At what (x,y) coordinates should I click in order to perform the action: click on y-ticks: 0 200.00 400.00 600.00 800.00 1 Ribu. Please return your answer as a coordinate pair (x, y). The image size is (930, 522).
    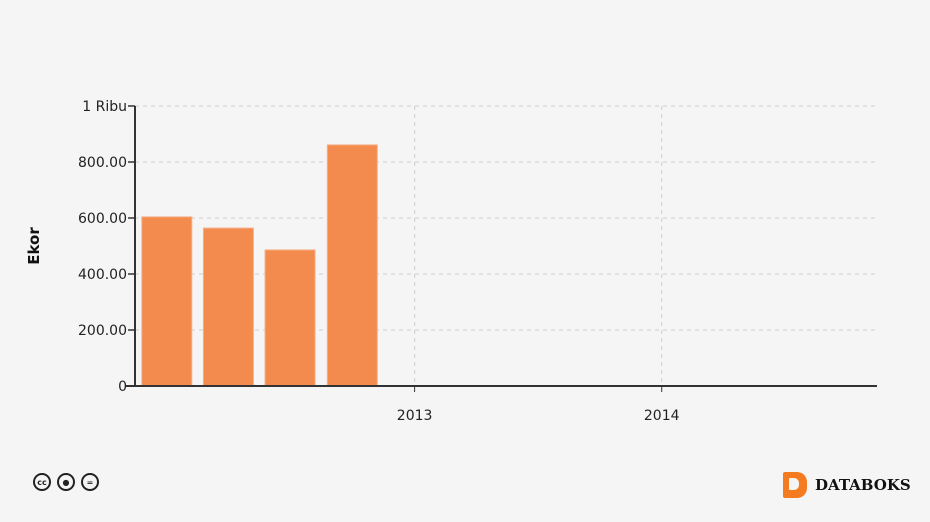
    Looking at the image, I should click on (106, 247).